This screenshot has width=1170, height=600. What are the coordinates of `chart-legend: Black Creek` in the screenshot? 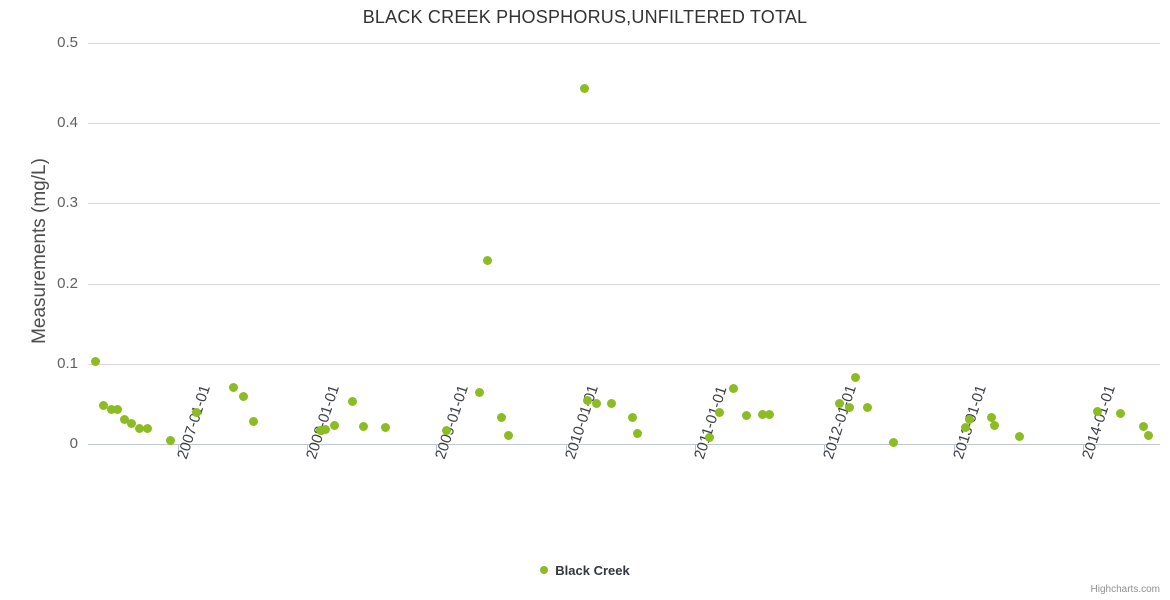 It's located at (585, 570).